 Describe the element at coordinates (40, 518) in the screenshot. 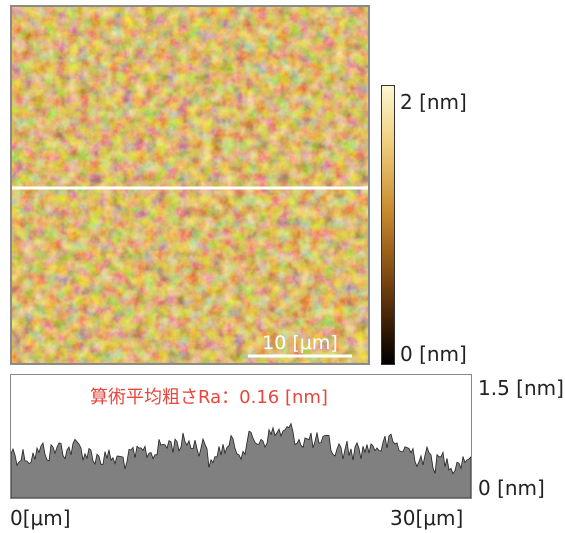

I see `profile-x-min-label: 0[μm]` at that location.